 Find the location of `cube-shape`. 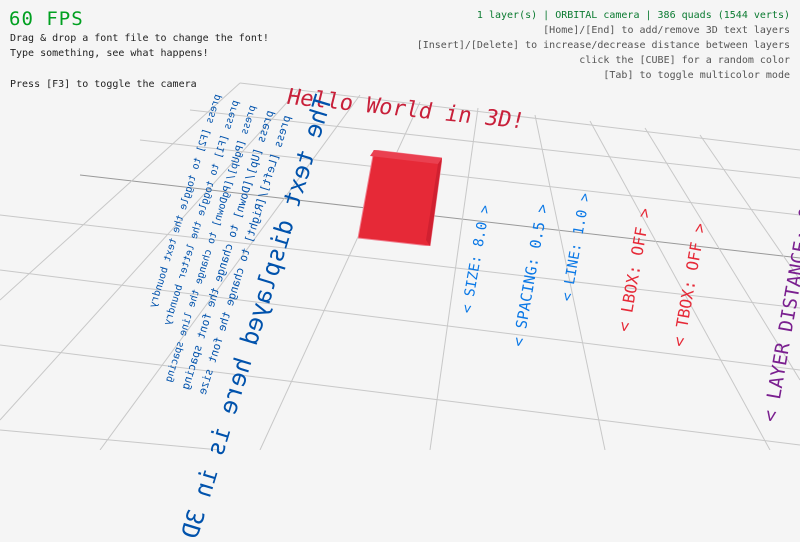

cube-shape is located at coordinates (400, 198).